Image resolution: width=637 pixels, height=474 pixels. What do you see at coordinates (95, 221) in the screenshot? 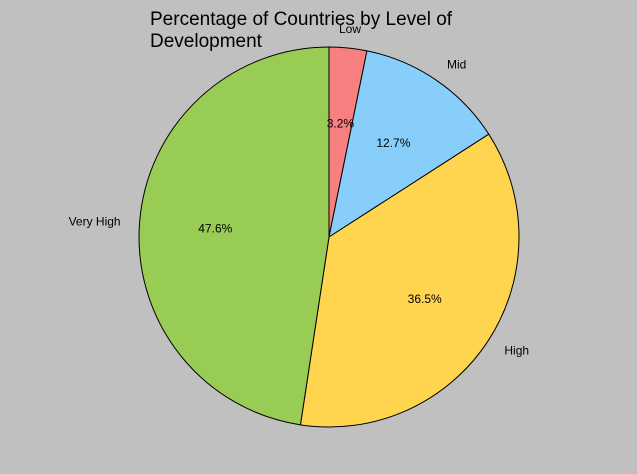
I see `category-label-very-high: Very High` at bounding box center [95, 221].